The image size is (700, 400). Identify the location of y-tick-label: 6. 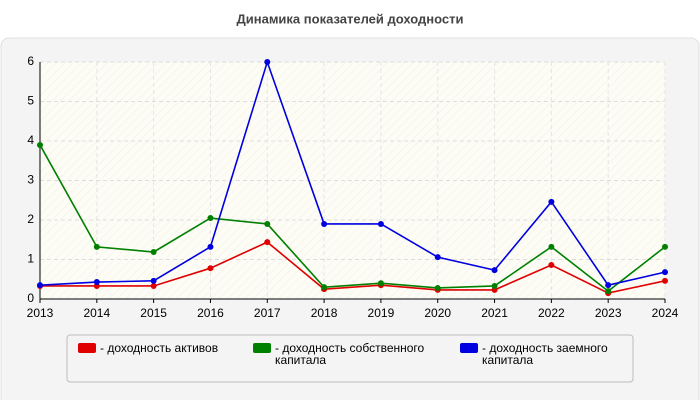
(30, 61).